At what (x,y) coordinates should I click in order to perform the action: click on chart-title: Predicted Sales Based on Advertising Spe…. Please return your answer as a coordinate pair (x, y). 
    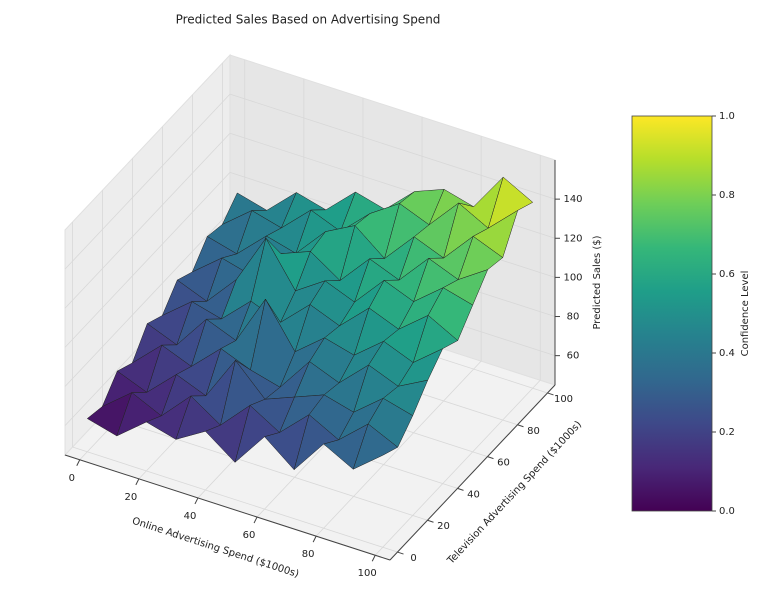
    Looking at the image, I should click on (308, 20).